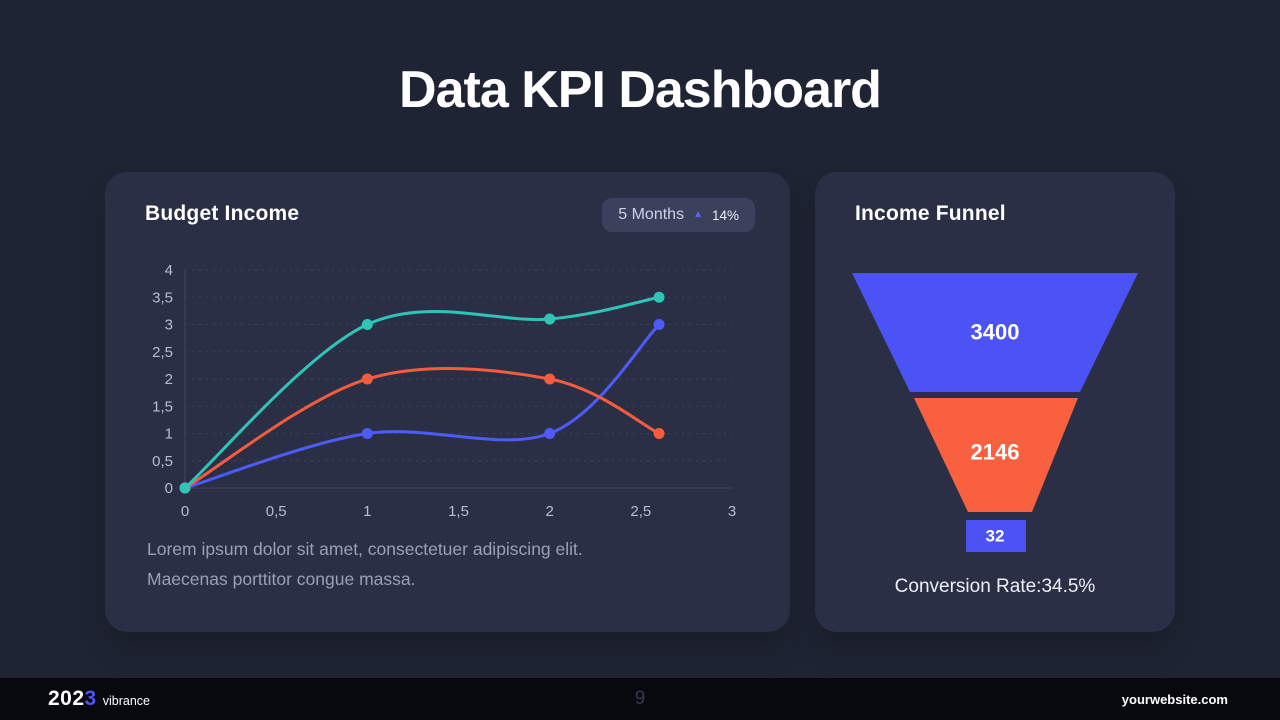 Image resolution: width=1280 pixels, height=720 pixels. Describe the element at coordinates (930, 213) in the screenshot. I see `funnel-card-title: Income Funnel` at that location.